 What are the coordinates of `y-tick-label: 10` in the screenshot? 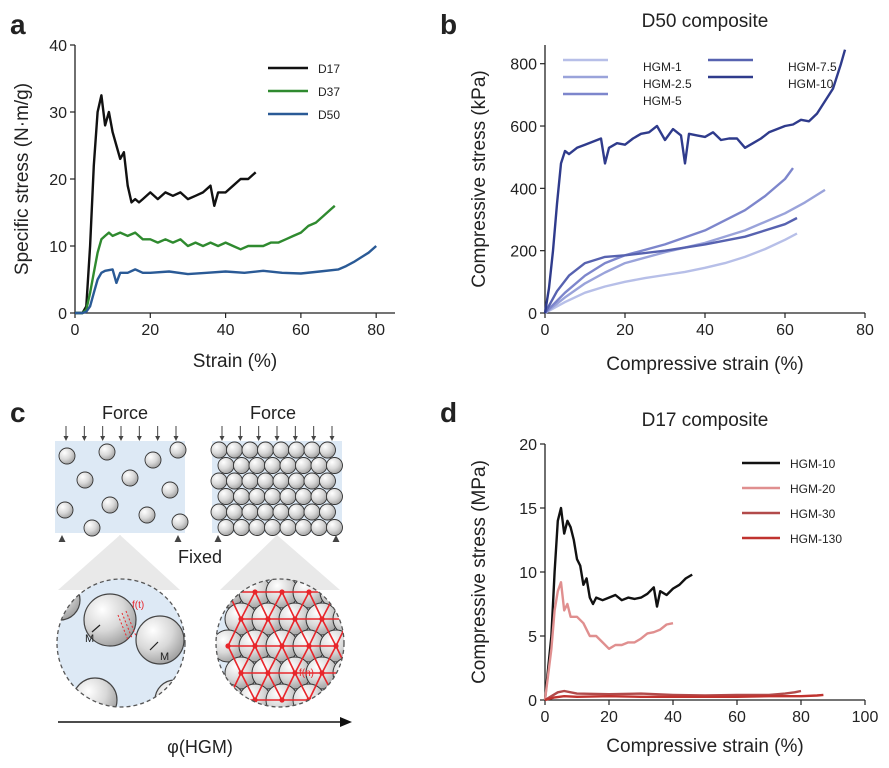 It's located at (58, 247).